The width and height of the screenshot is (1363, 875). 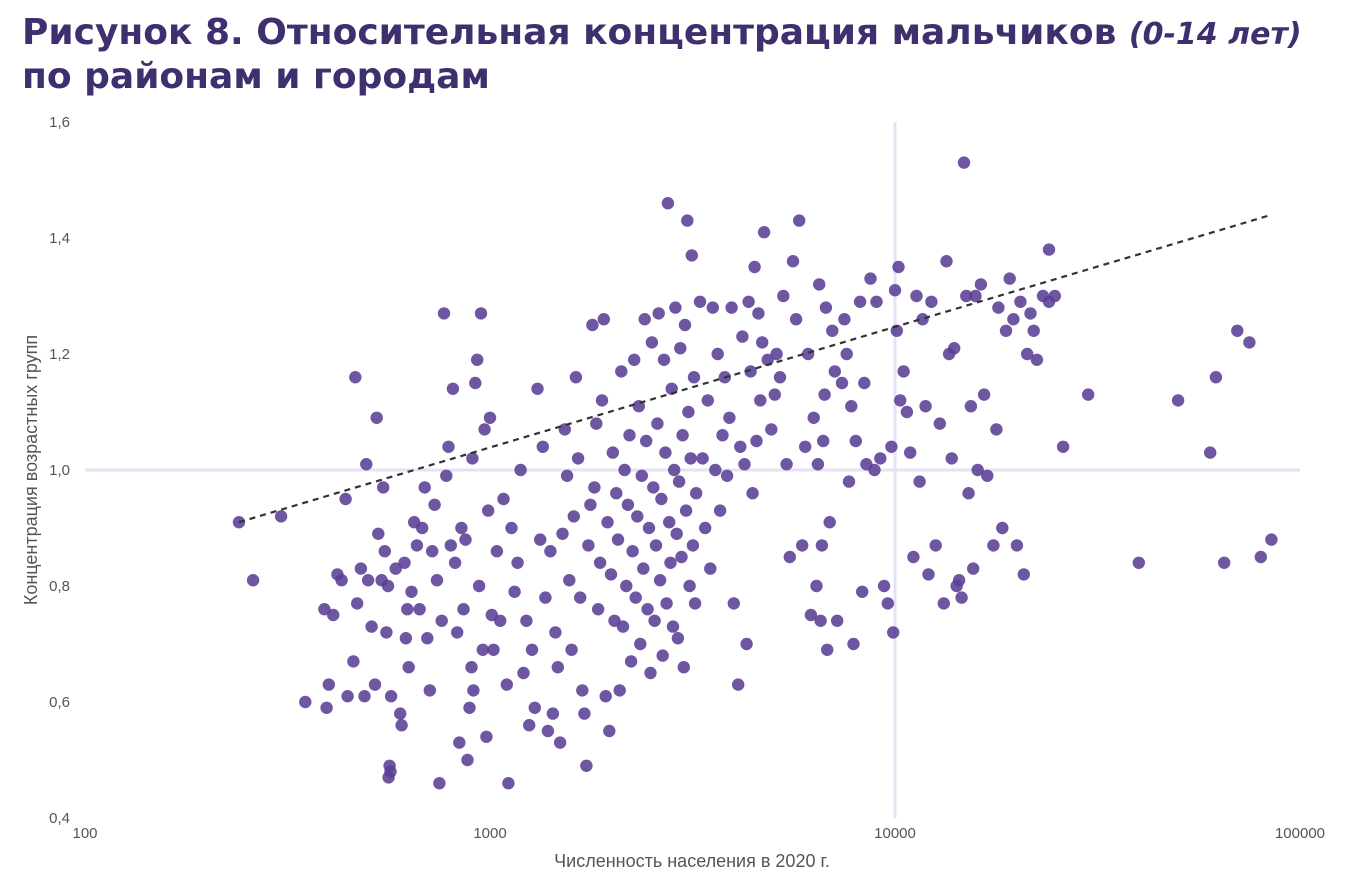 I want to click on x-axis-ticks: 100 1000 10000 100000, so click(x=698, y=833).